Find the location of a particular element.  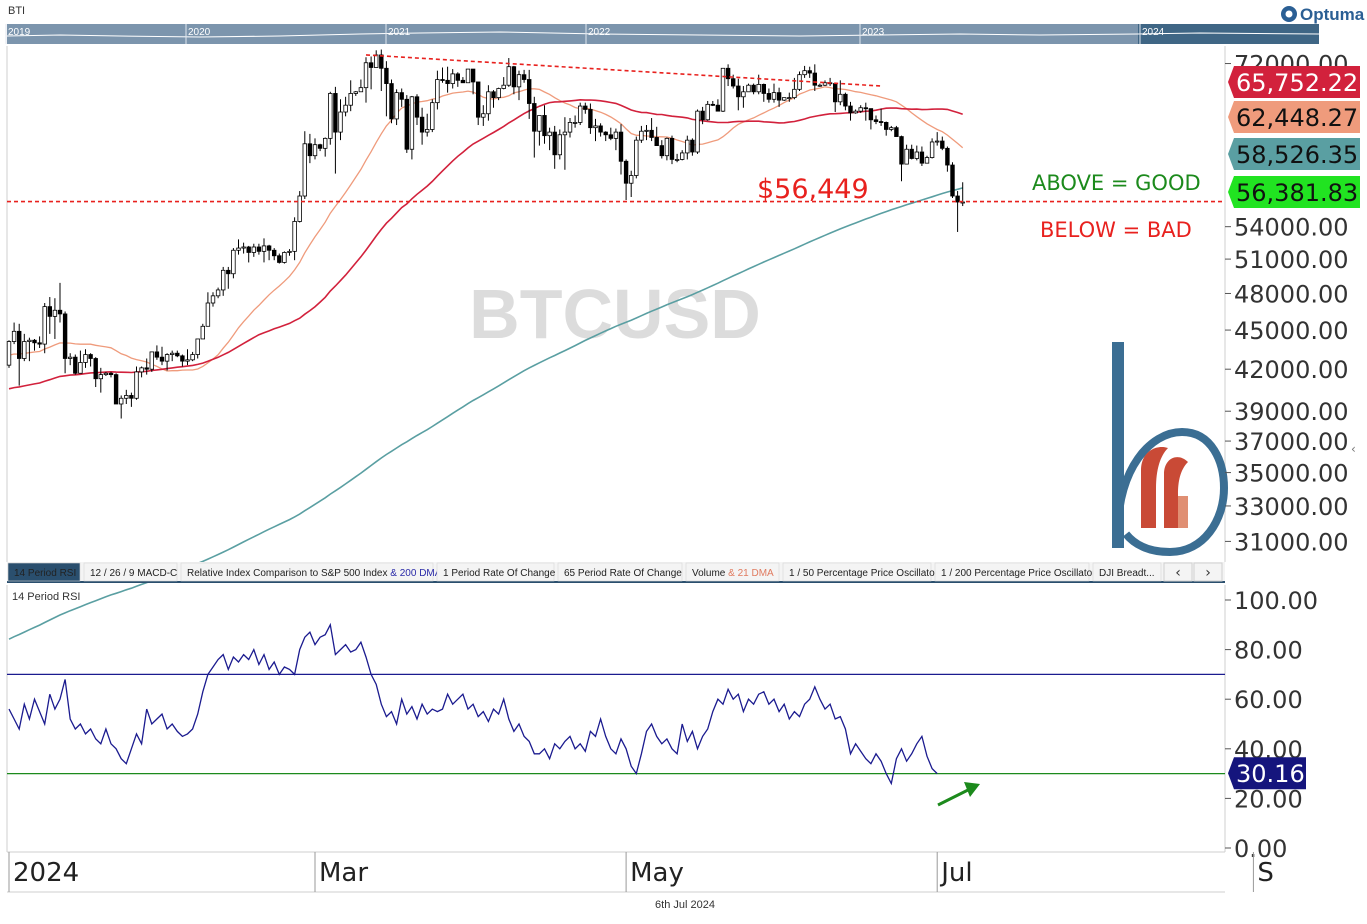

brand-label: Optuma is located at coordinates (1332, 14).